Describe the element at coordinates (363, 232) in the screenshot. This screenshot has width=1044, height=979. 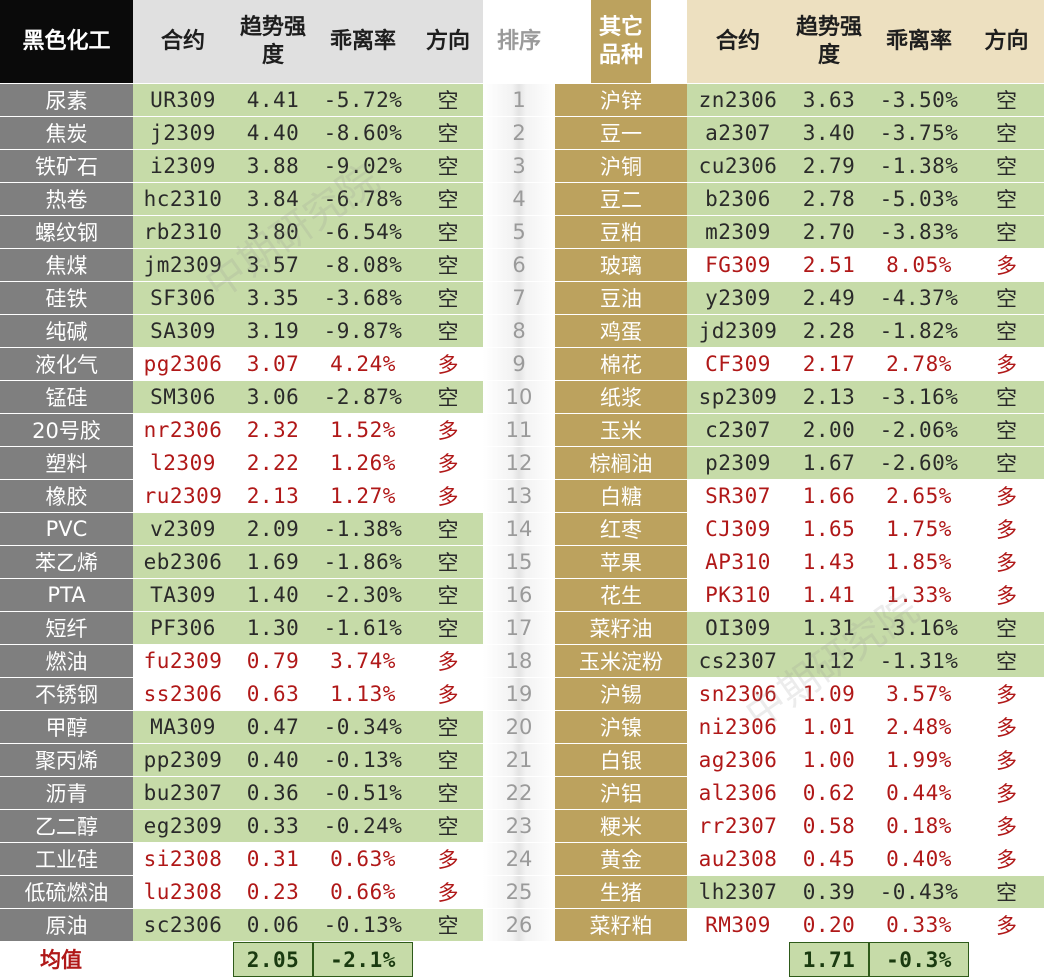
I see `left-deviation: -6.54%` at that location.